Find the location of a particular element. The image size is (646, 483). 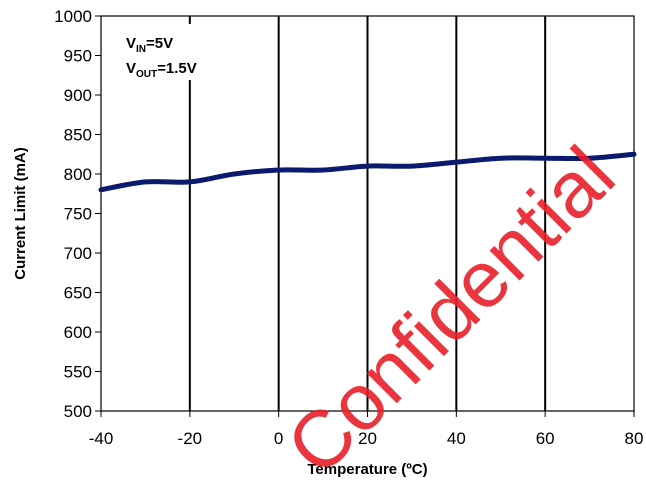

annotation-vout-subscript: OUT is located at coordinates (146, 74).